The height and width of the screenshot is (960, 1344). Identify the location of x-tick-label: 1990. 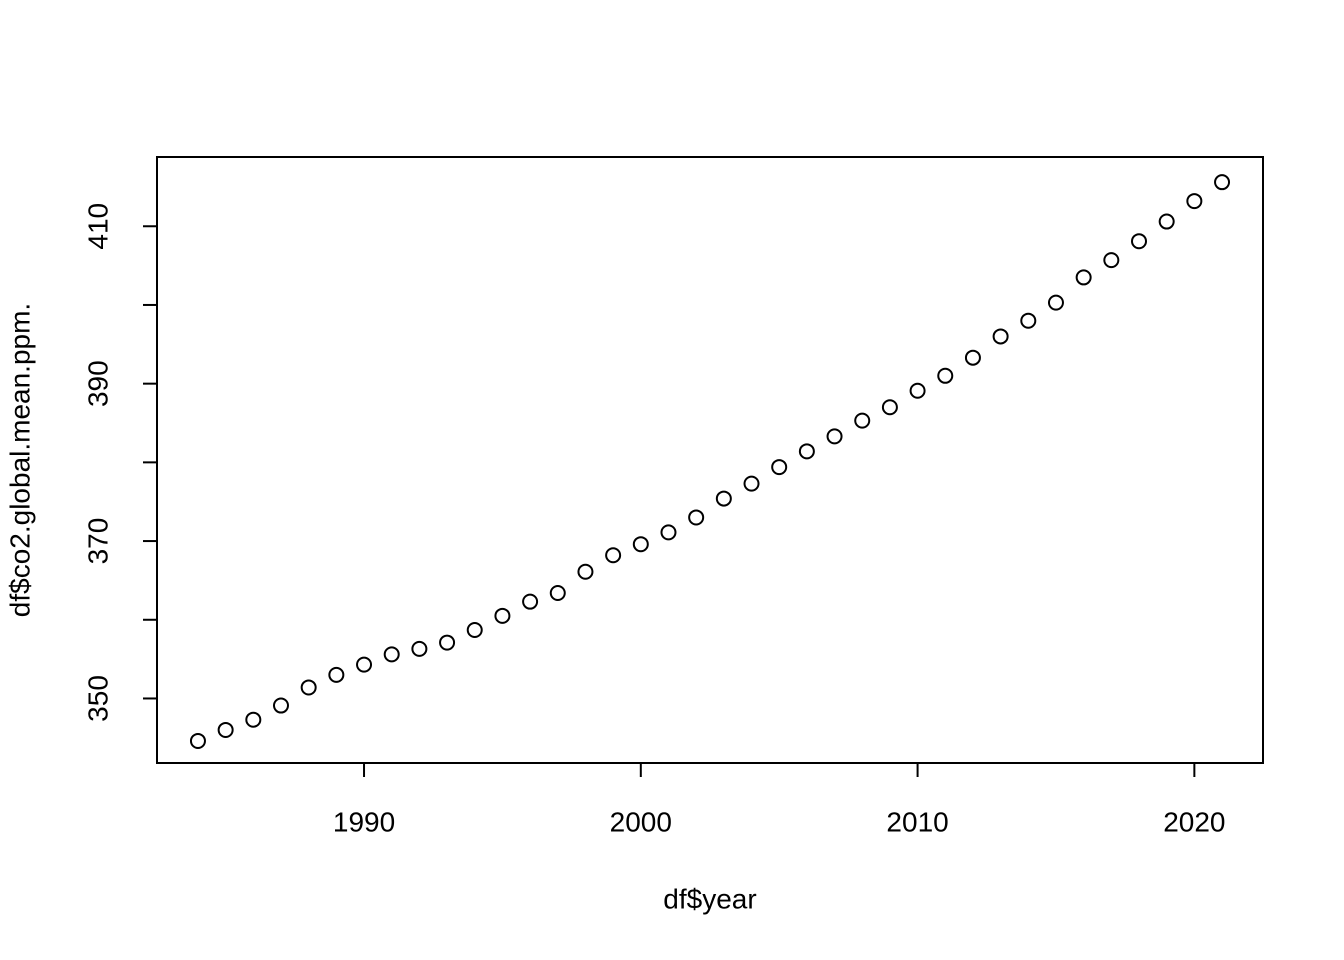
(364, 821).